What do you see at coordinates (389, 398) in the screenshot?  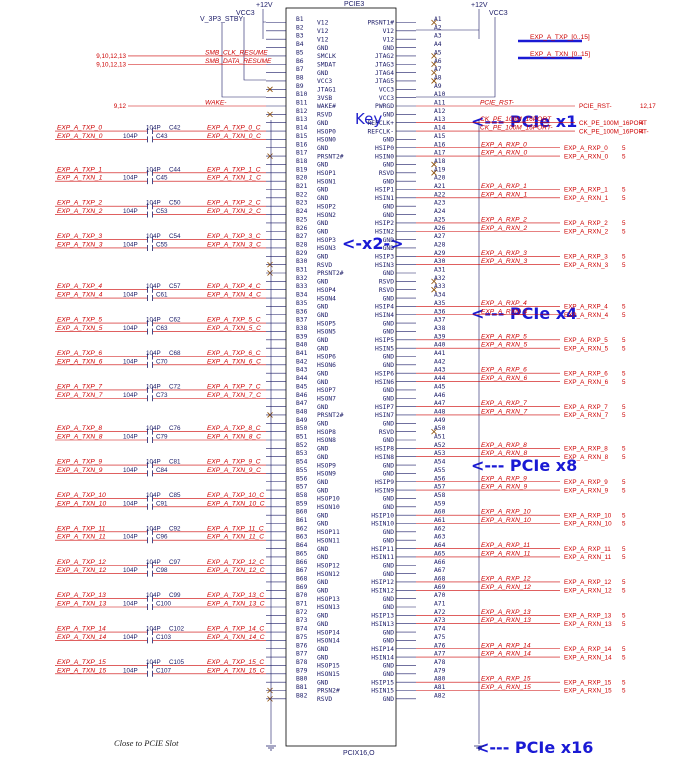 I see `pin-name-a46: GND` at bounding box center [389, 398].